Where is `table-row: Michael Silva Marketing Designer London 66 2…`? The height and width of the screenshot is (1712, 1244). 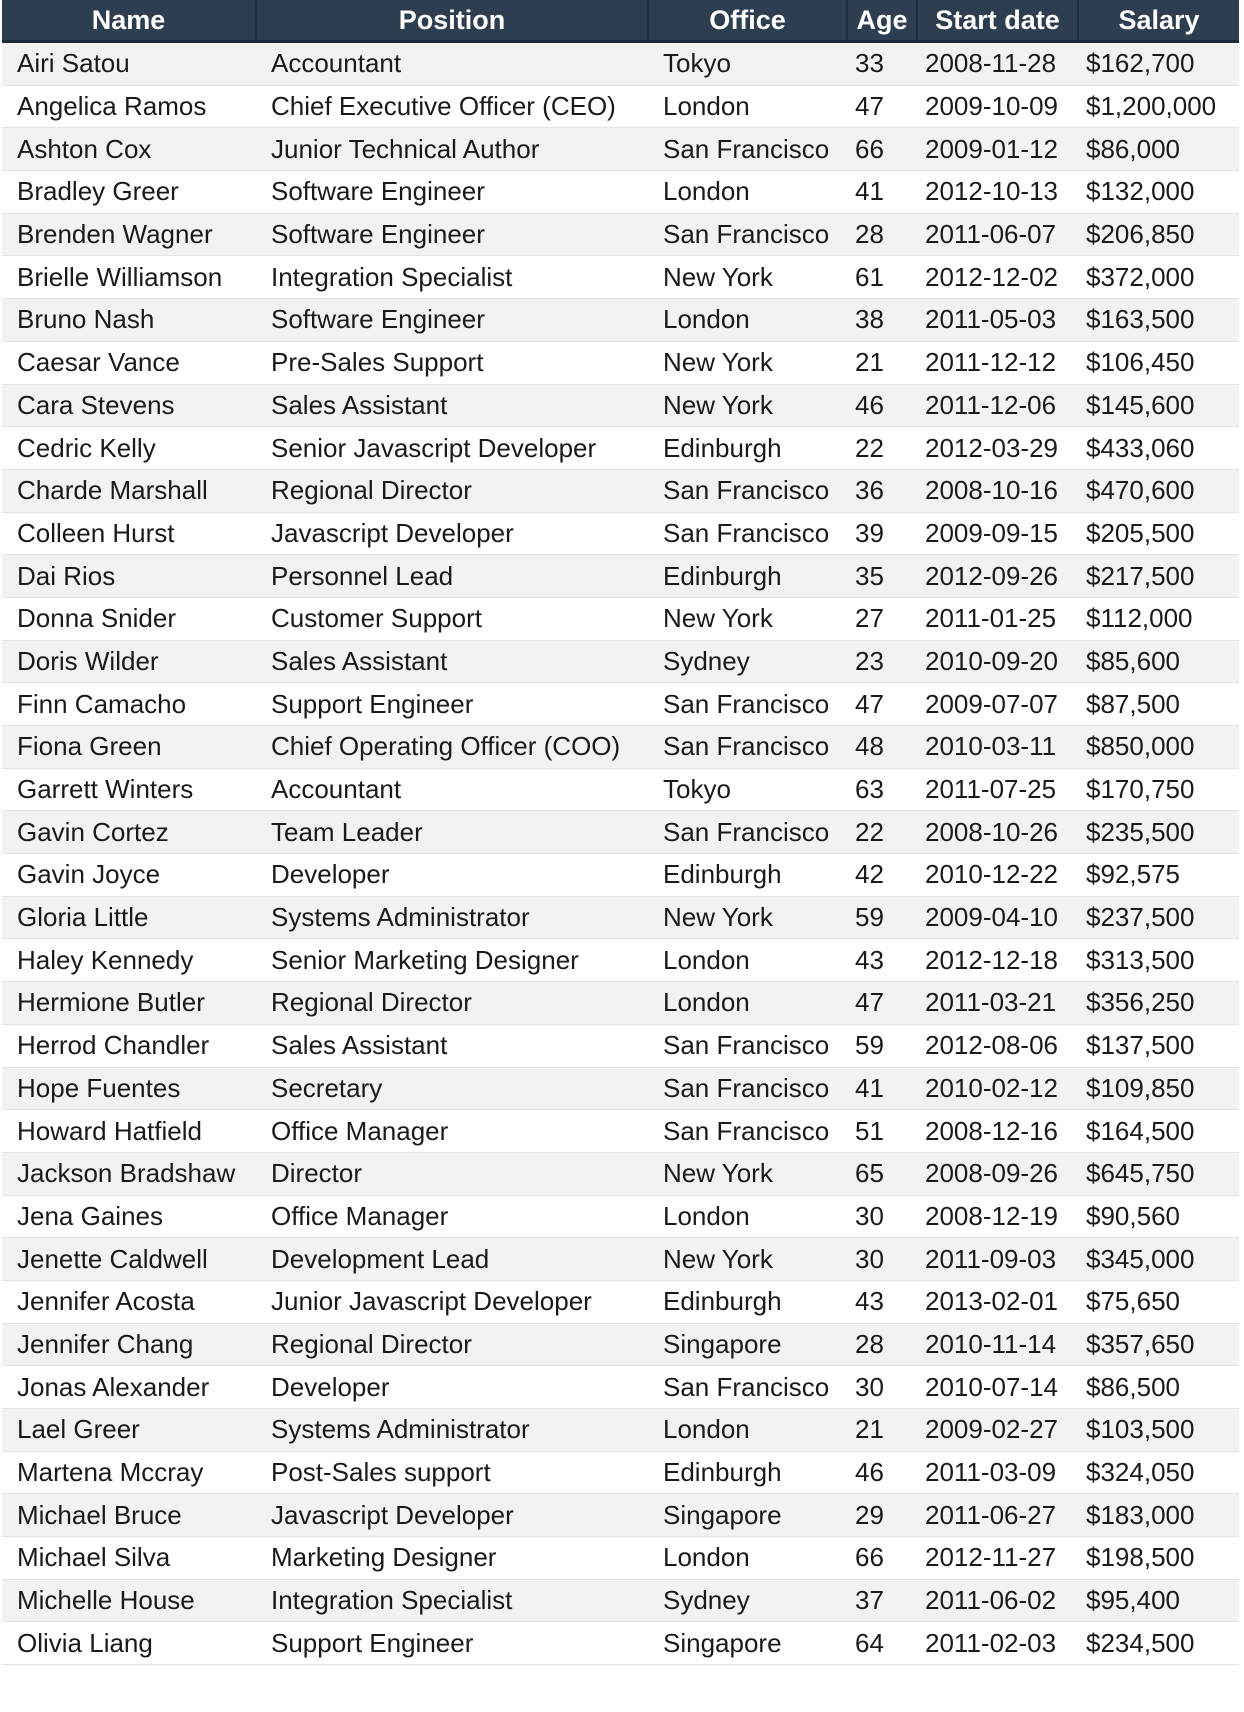
table-row: Michael Silva Marketing Designer London 66 2… is located at coordinates (620, 1558).